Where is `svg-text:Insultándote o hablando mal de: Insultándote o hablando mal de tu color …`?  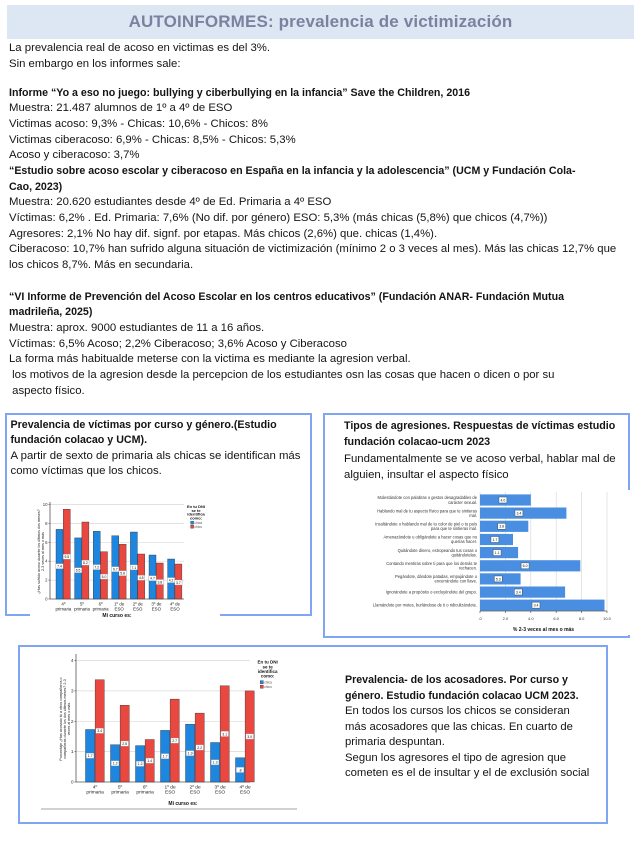
svg-text:Insultándote o hablando mal de: Insultándote o hablando mal de tu color … is located at coordinates (426, 524).